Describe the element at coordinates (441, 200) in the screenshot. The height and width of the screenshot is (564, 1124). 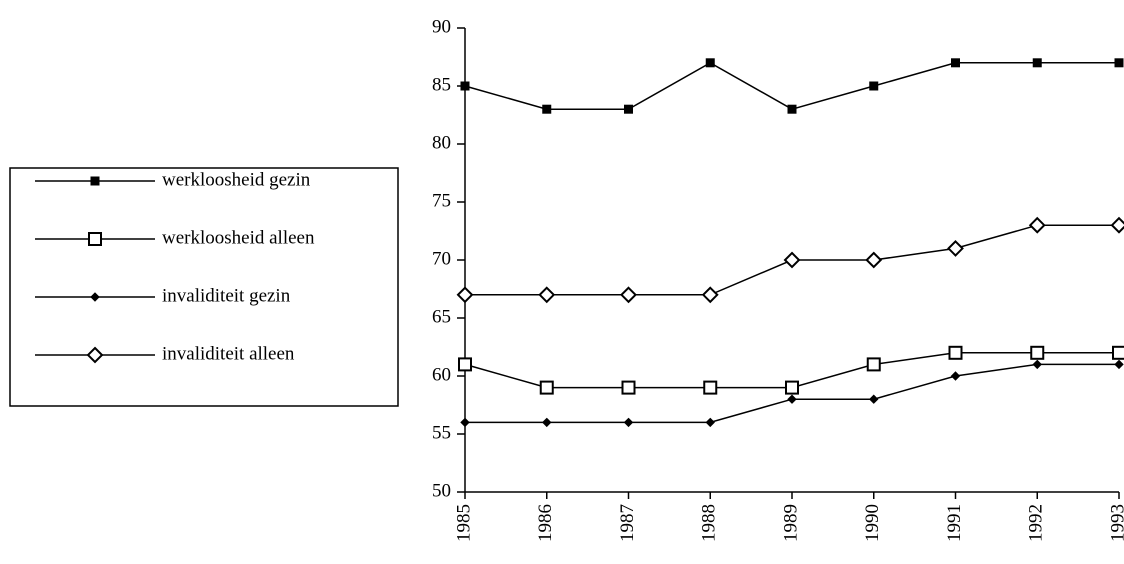
I see `y-tick-label: 75` at that location.